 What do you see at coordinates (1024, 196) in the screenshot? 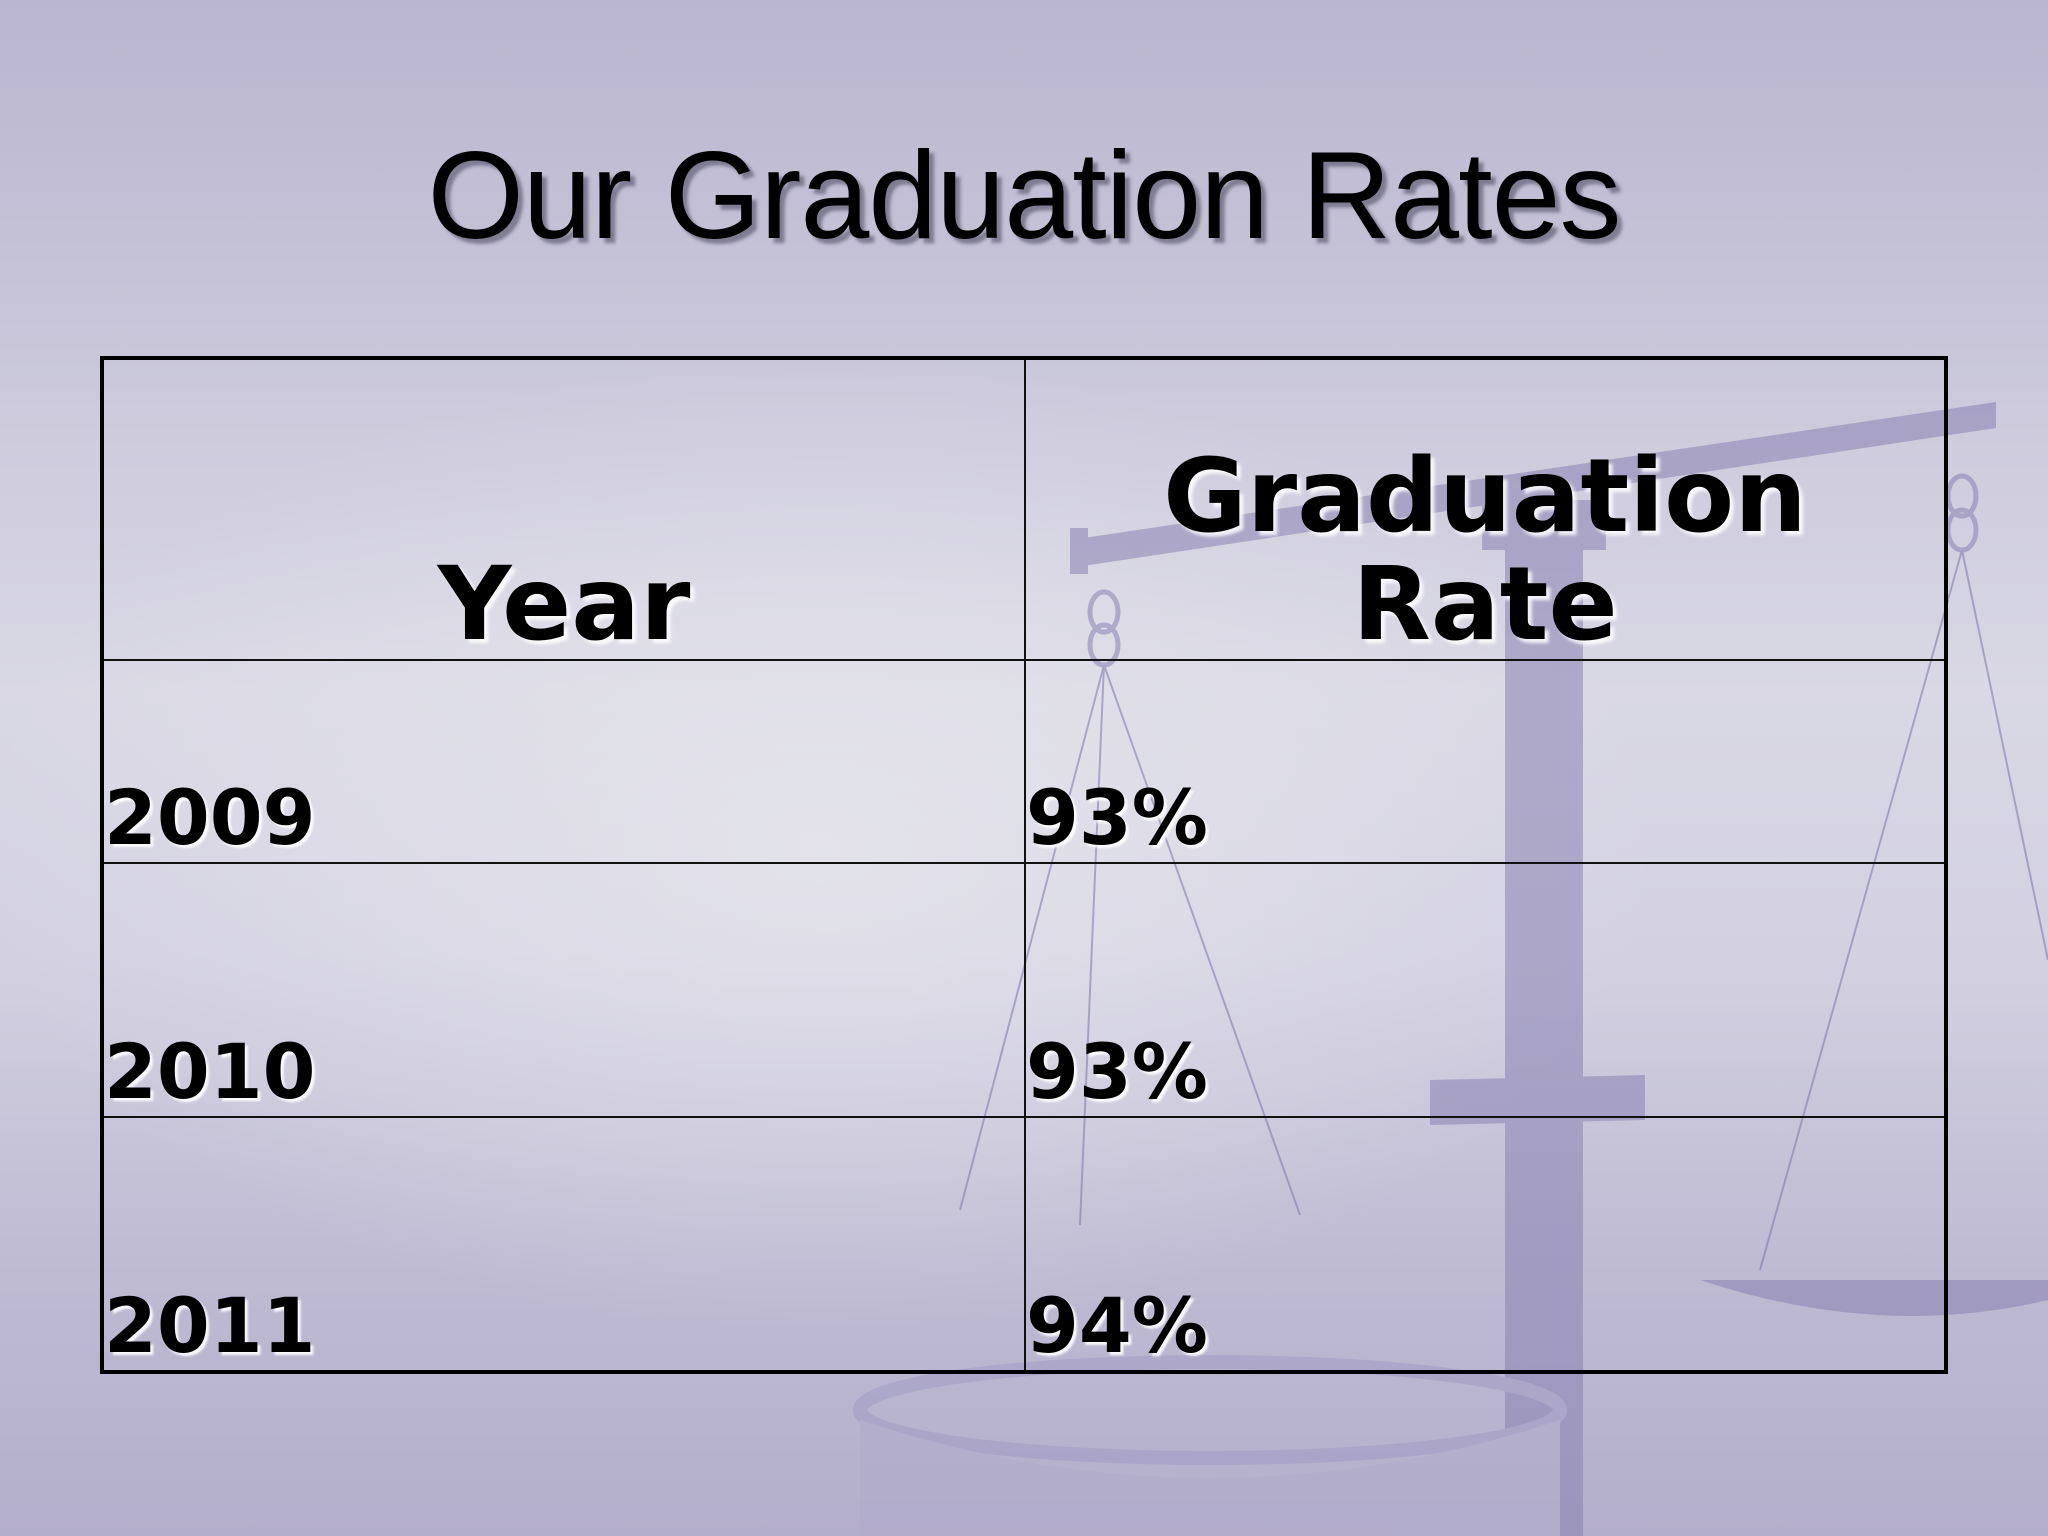
I see `page-title: Our Graduation Rates` at bounding box center [1024, 196].